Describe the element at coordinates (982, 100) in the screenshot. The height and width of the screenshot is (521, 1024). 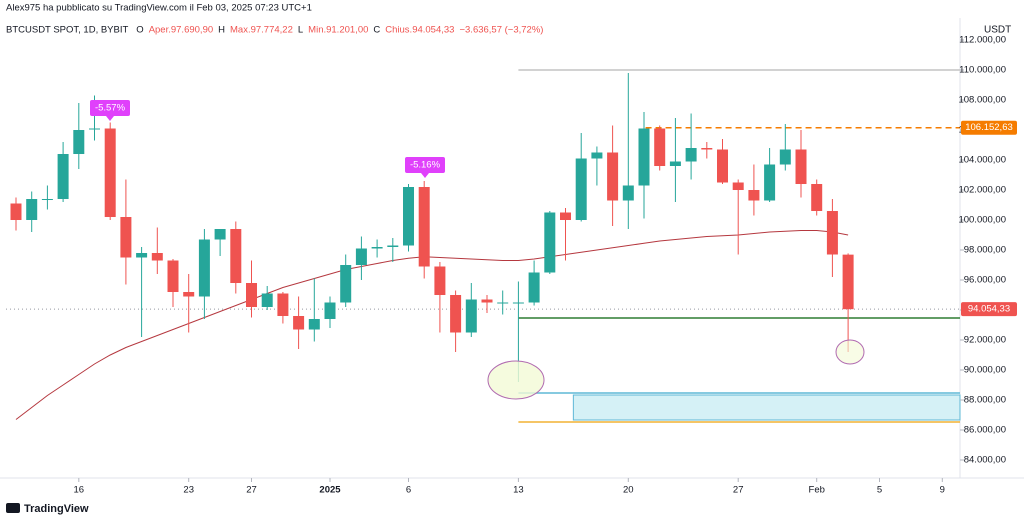
I see `y-tick-label: 108.000,00` at that location.